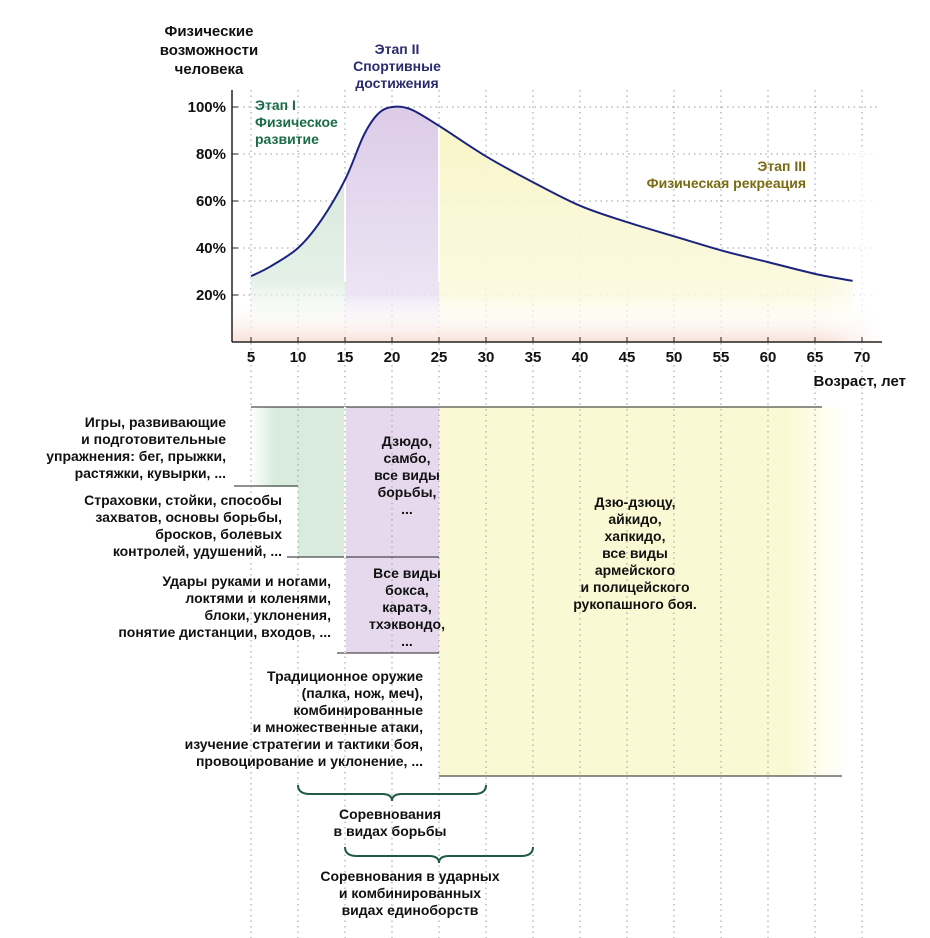 The image size is (930, 938). I want to click on competition-braces, so click(415, 824).